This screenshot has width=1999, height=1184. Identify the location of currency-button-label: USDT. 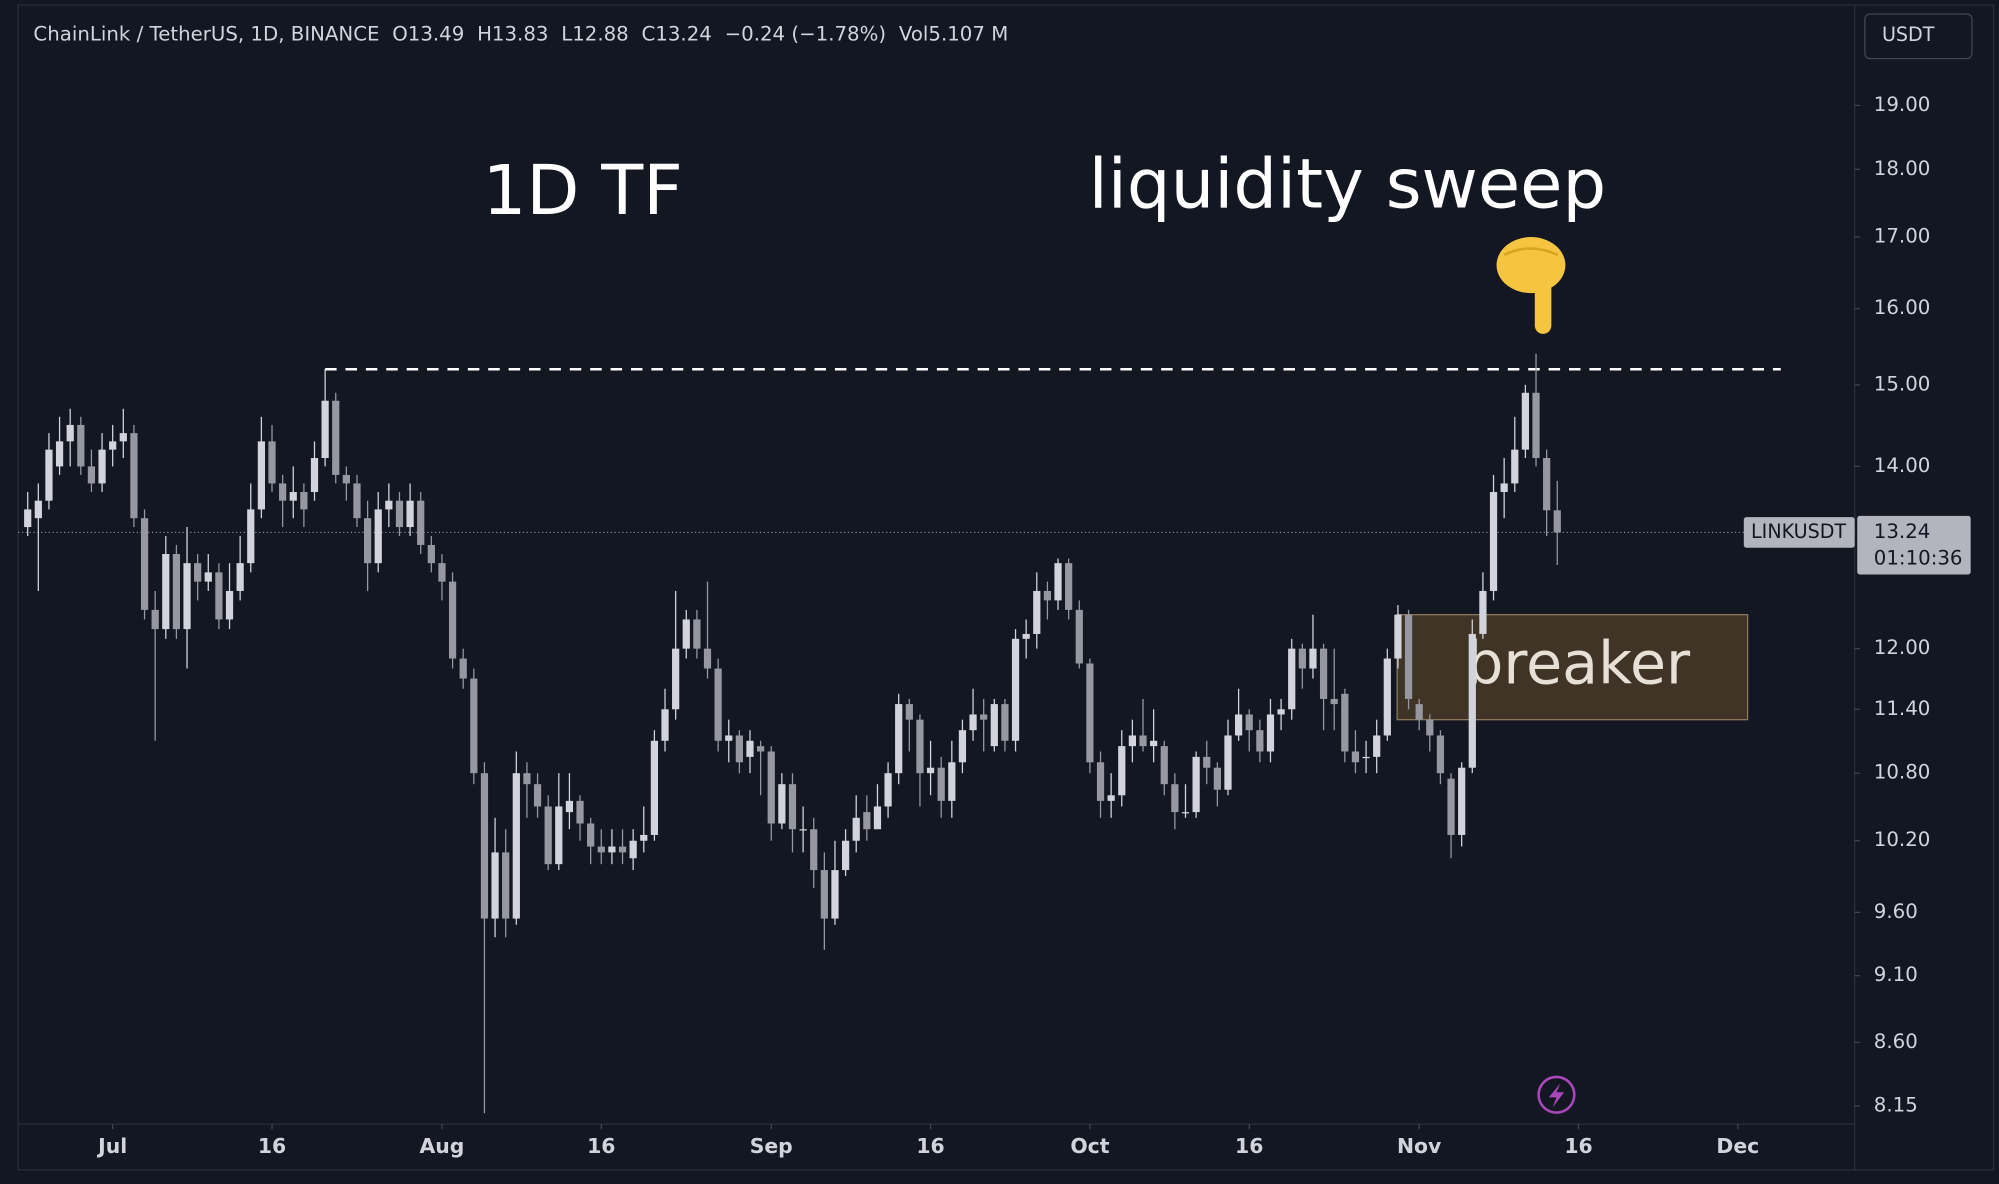
(1908, 34).